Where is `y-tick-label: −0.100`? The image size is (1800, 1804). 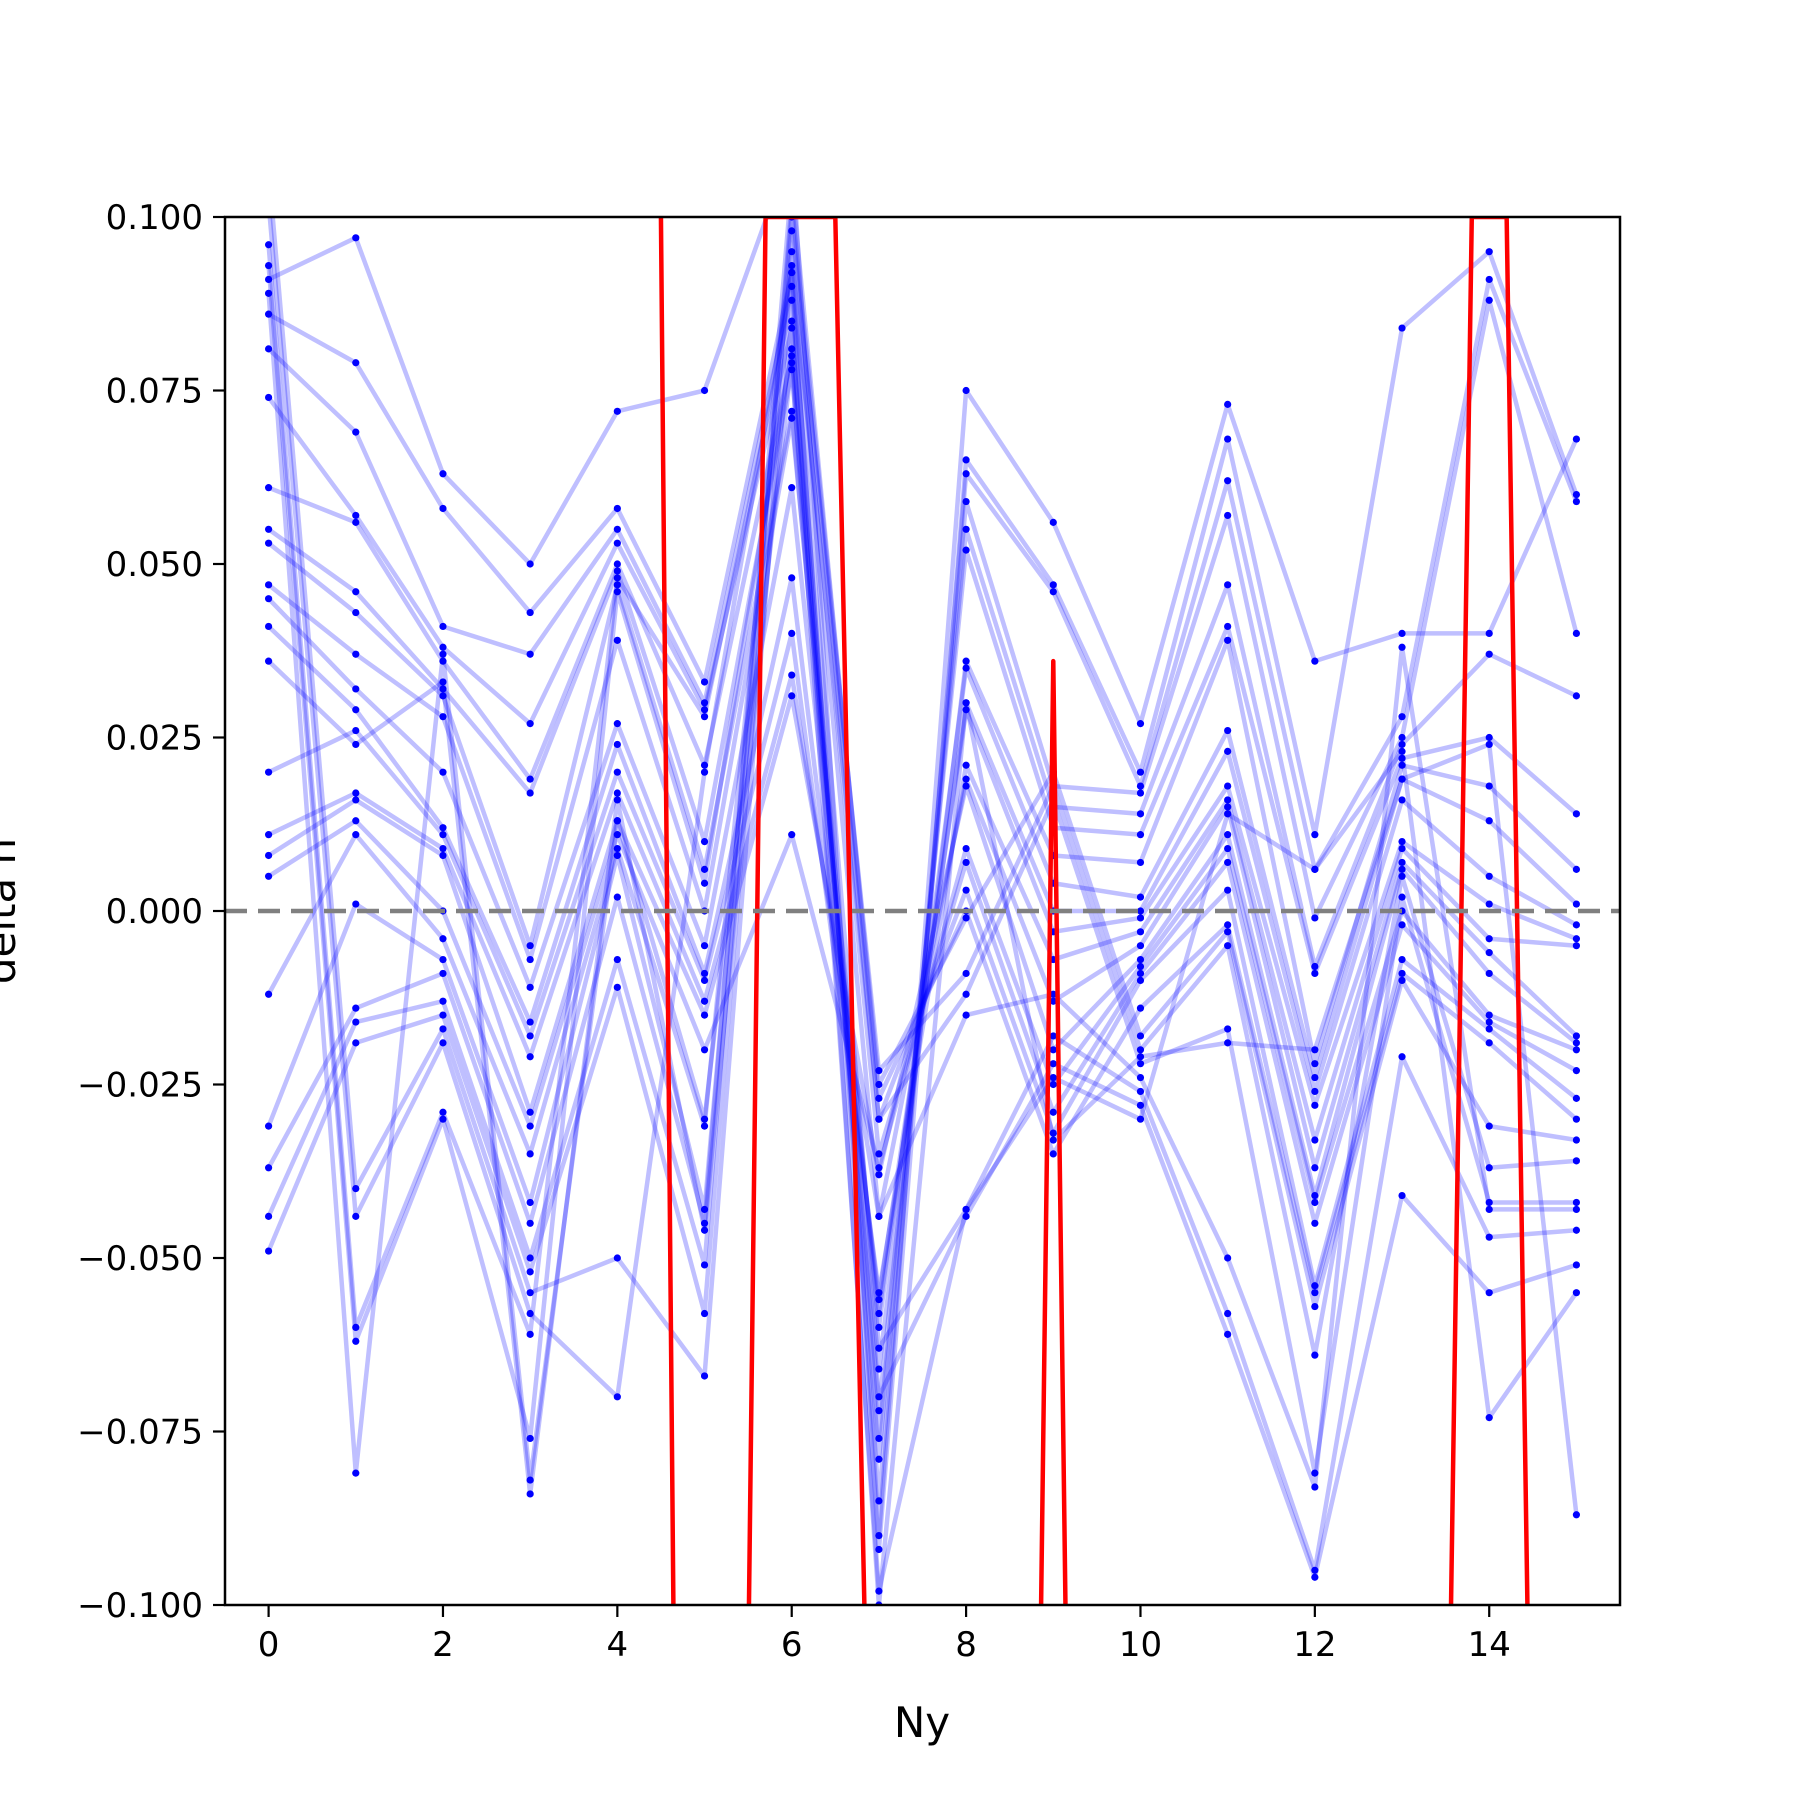 y-tick-label: −0.100 is located at coordinates (140, 1606).